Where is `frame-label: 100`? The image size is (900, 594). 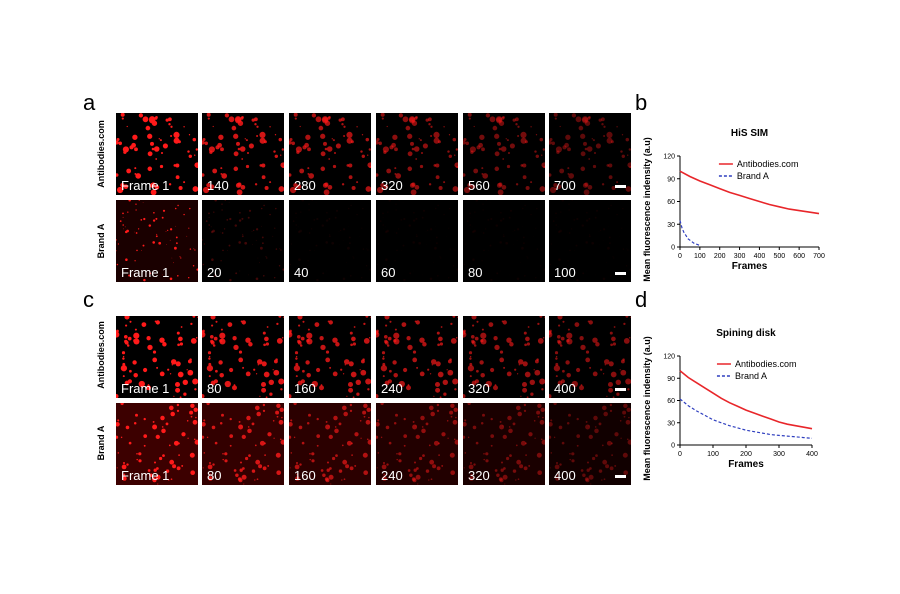 frame-label: 100 is located at coordinates (565, 272).